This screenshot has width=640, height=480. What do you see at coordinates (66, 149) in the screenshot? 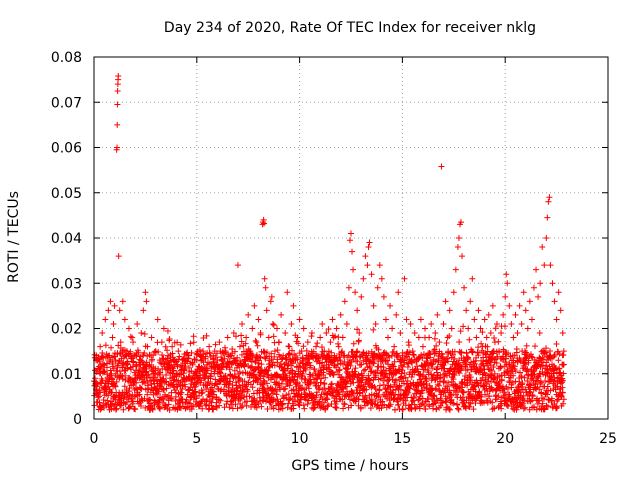
I see `y-tick-label: 0.06` at bounding box center [66, 149].